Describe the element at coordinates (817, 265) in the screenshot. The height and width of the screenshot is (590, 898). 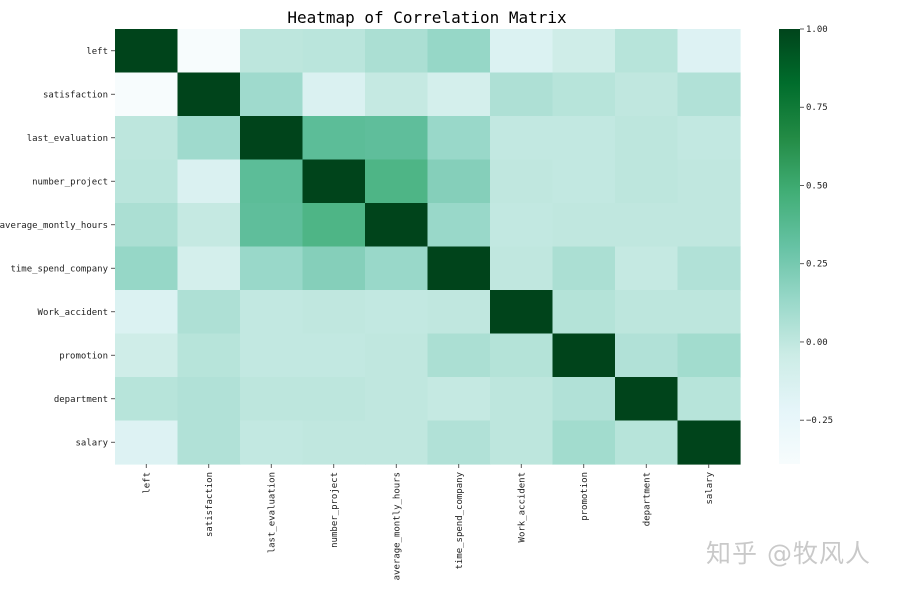
I see `colorbar-tick-label: 0.25` at that location.